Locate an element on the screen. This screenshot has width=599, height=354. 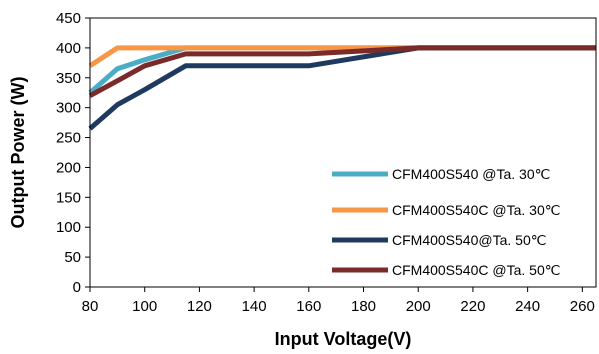
x-tick-label: 220 is located at coordinates (472, 306).